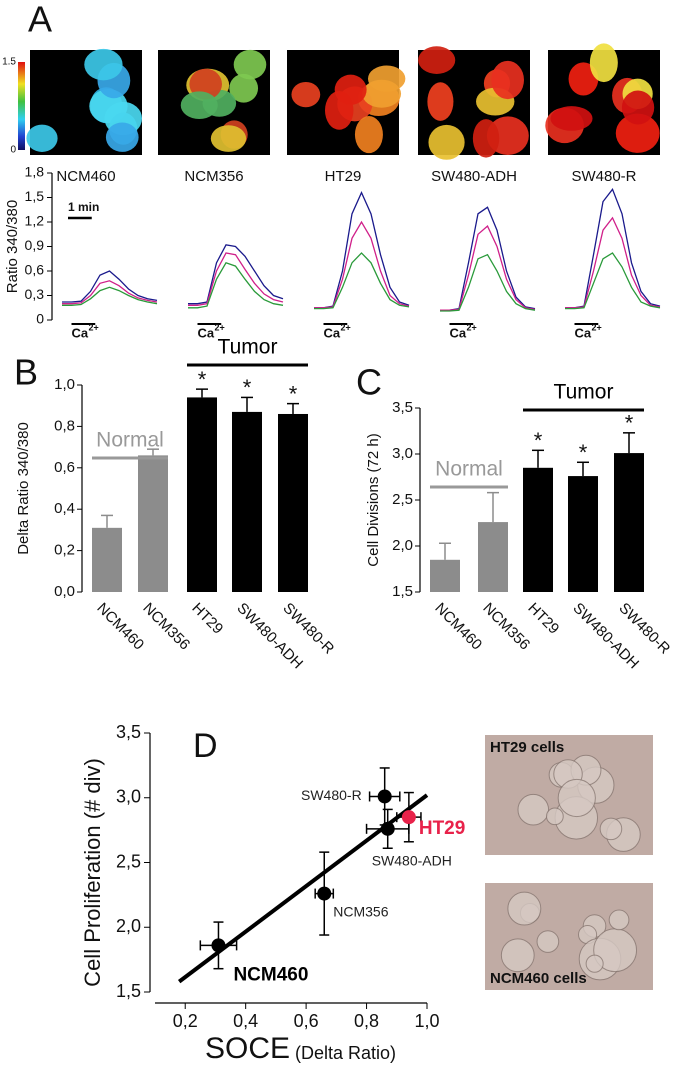 The height and width of the screenshot is (1070, 688). What do you see at coordinates (85, 176) in the screenshot?
I see `cell-line-label: NCM460` at bounding box center [85, 176].